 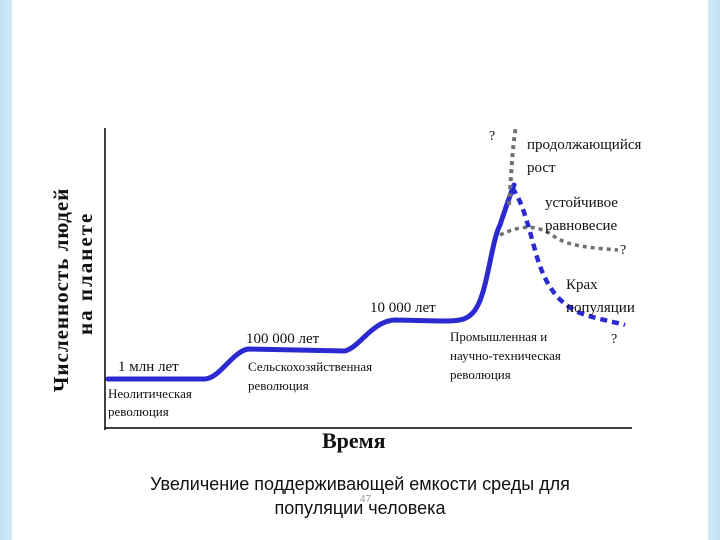 What do you see at coordinates (568, 257) in the screenshot?
I see `population-crash-curve` at bounding box center [568, 257].